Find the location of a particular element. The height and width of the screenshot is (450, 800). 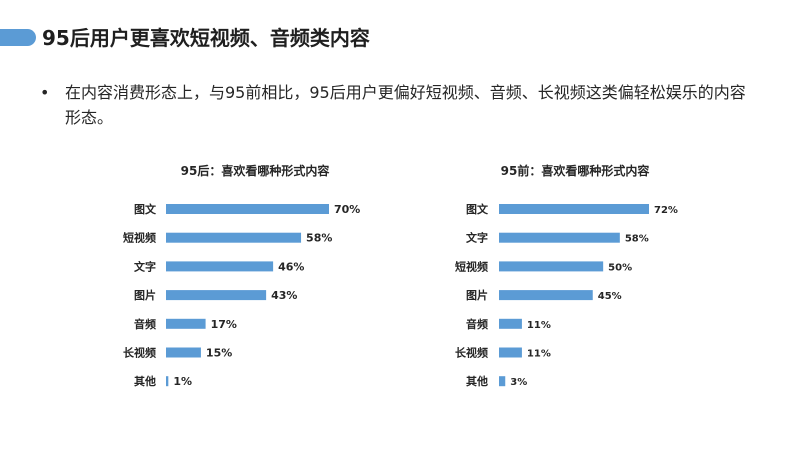

chart-title: 95前：喜欢看哪种形式内容 is located at coordinates (575, 170).